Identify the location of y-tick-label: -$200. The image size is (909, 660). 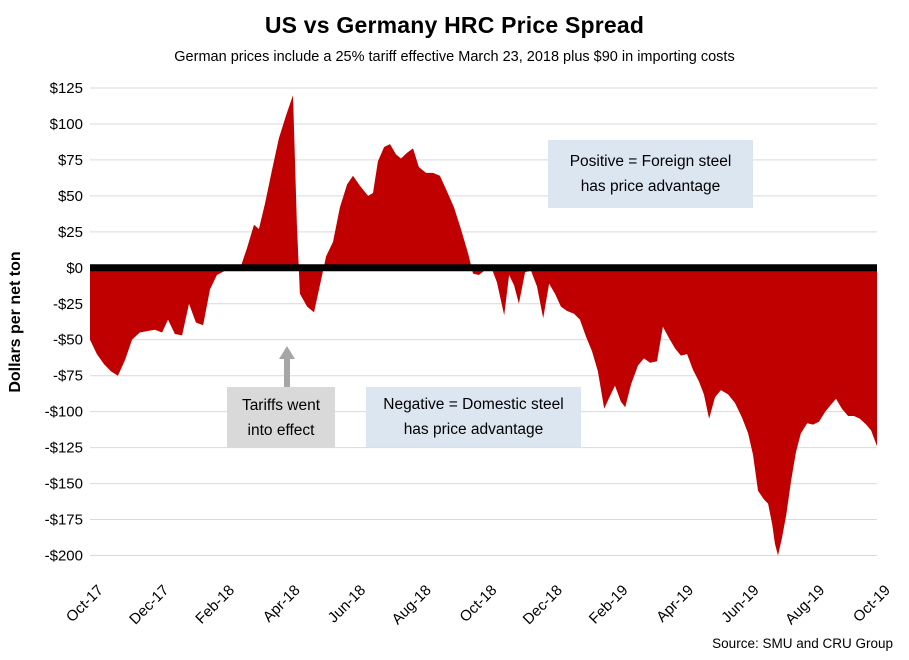
(64, 556).